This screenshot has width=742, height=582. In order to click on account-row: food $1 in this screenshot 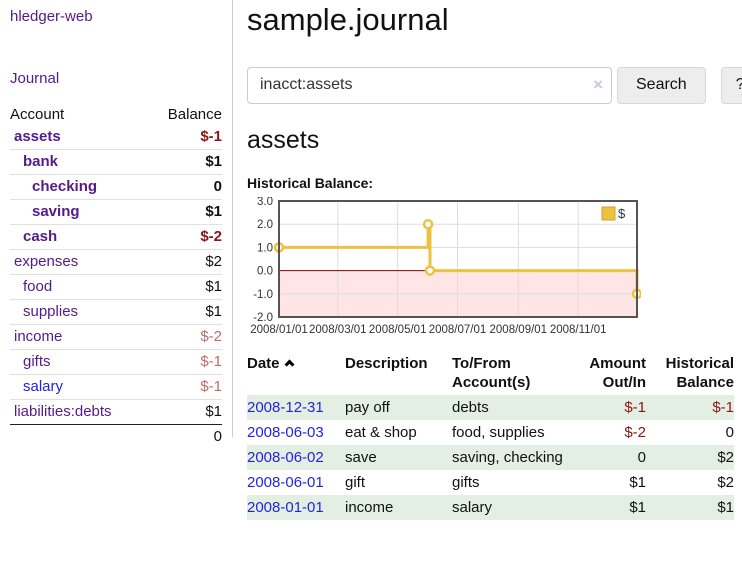, I will do `click(116, 287)`.